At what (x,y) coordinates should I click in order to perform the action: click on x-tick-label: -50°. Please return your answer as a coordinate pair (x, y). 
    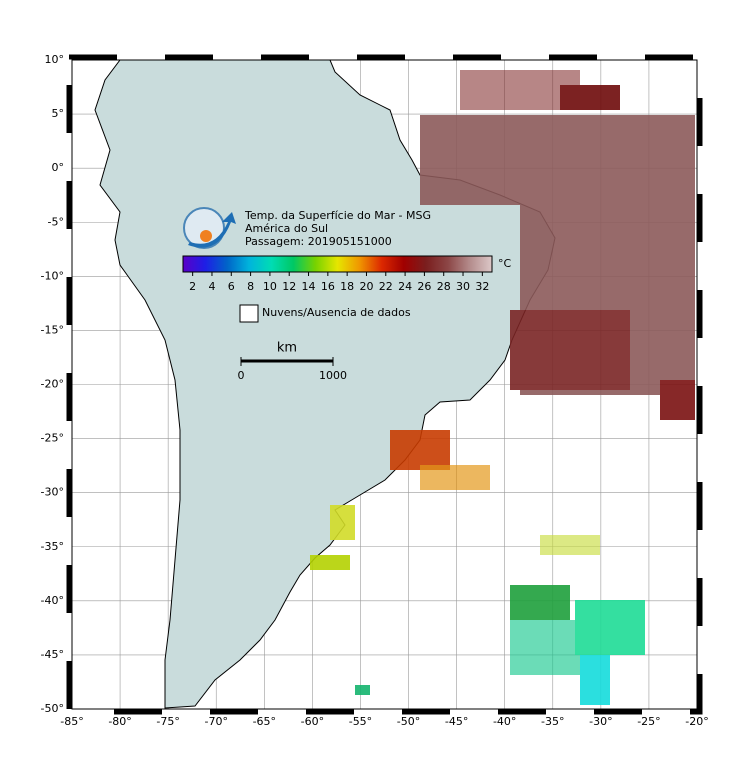
    Looking at the image, I should click on (408, 721).